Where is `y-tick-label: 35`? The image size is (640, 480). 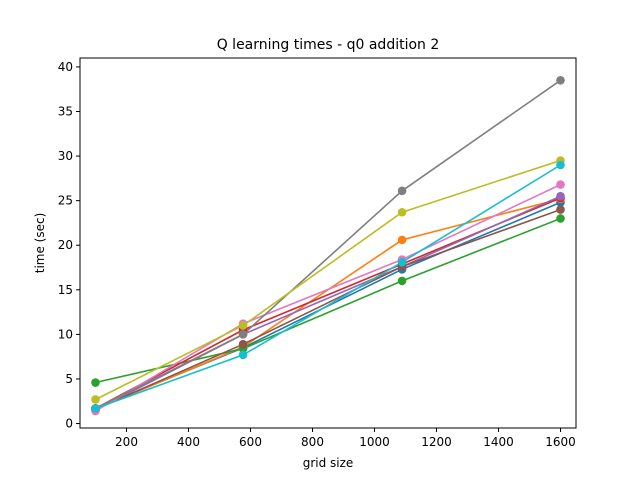 y-tick-label: 35 is located at coordinates (65, 111).